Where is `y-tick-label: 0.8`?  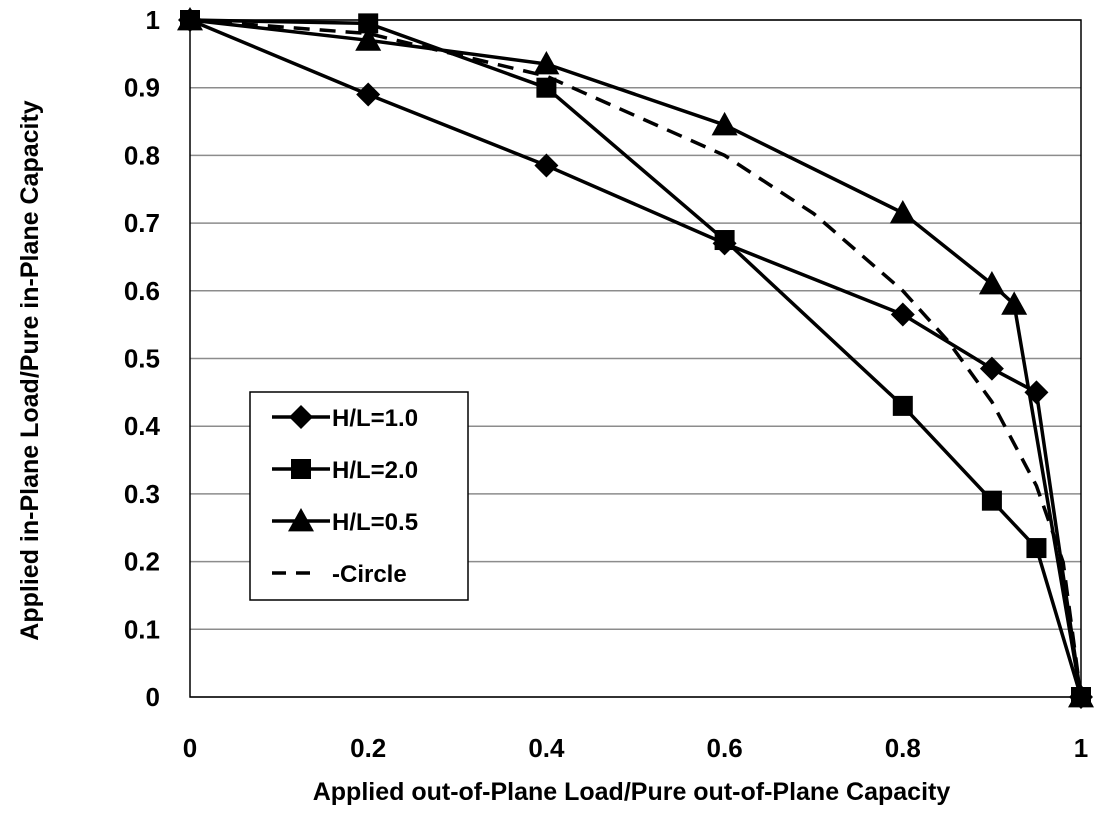 y-tick-label: 0.8 is located at coordinates (142, 155).